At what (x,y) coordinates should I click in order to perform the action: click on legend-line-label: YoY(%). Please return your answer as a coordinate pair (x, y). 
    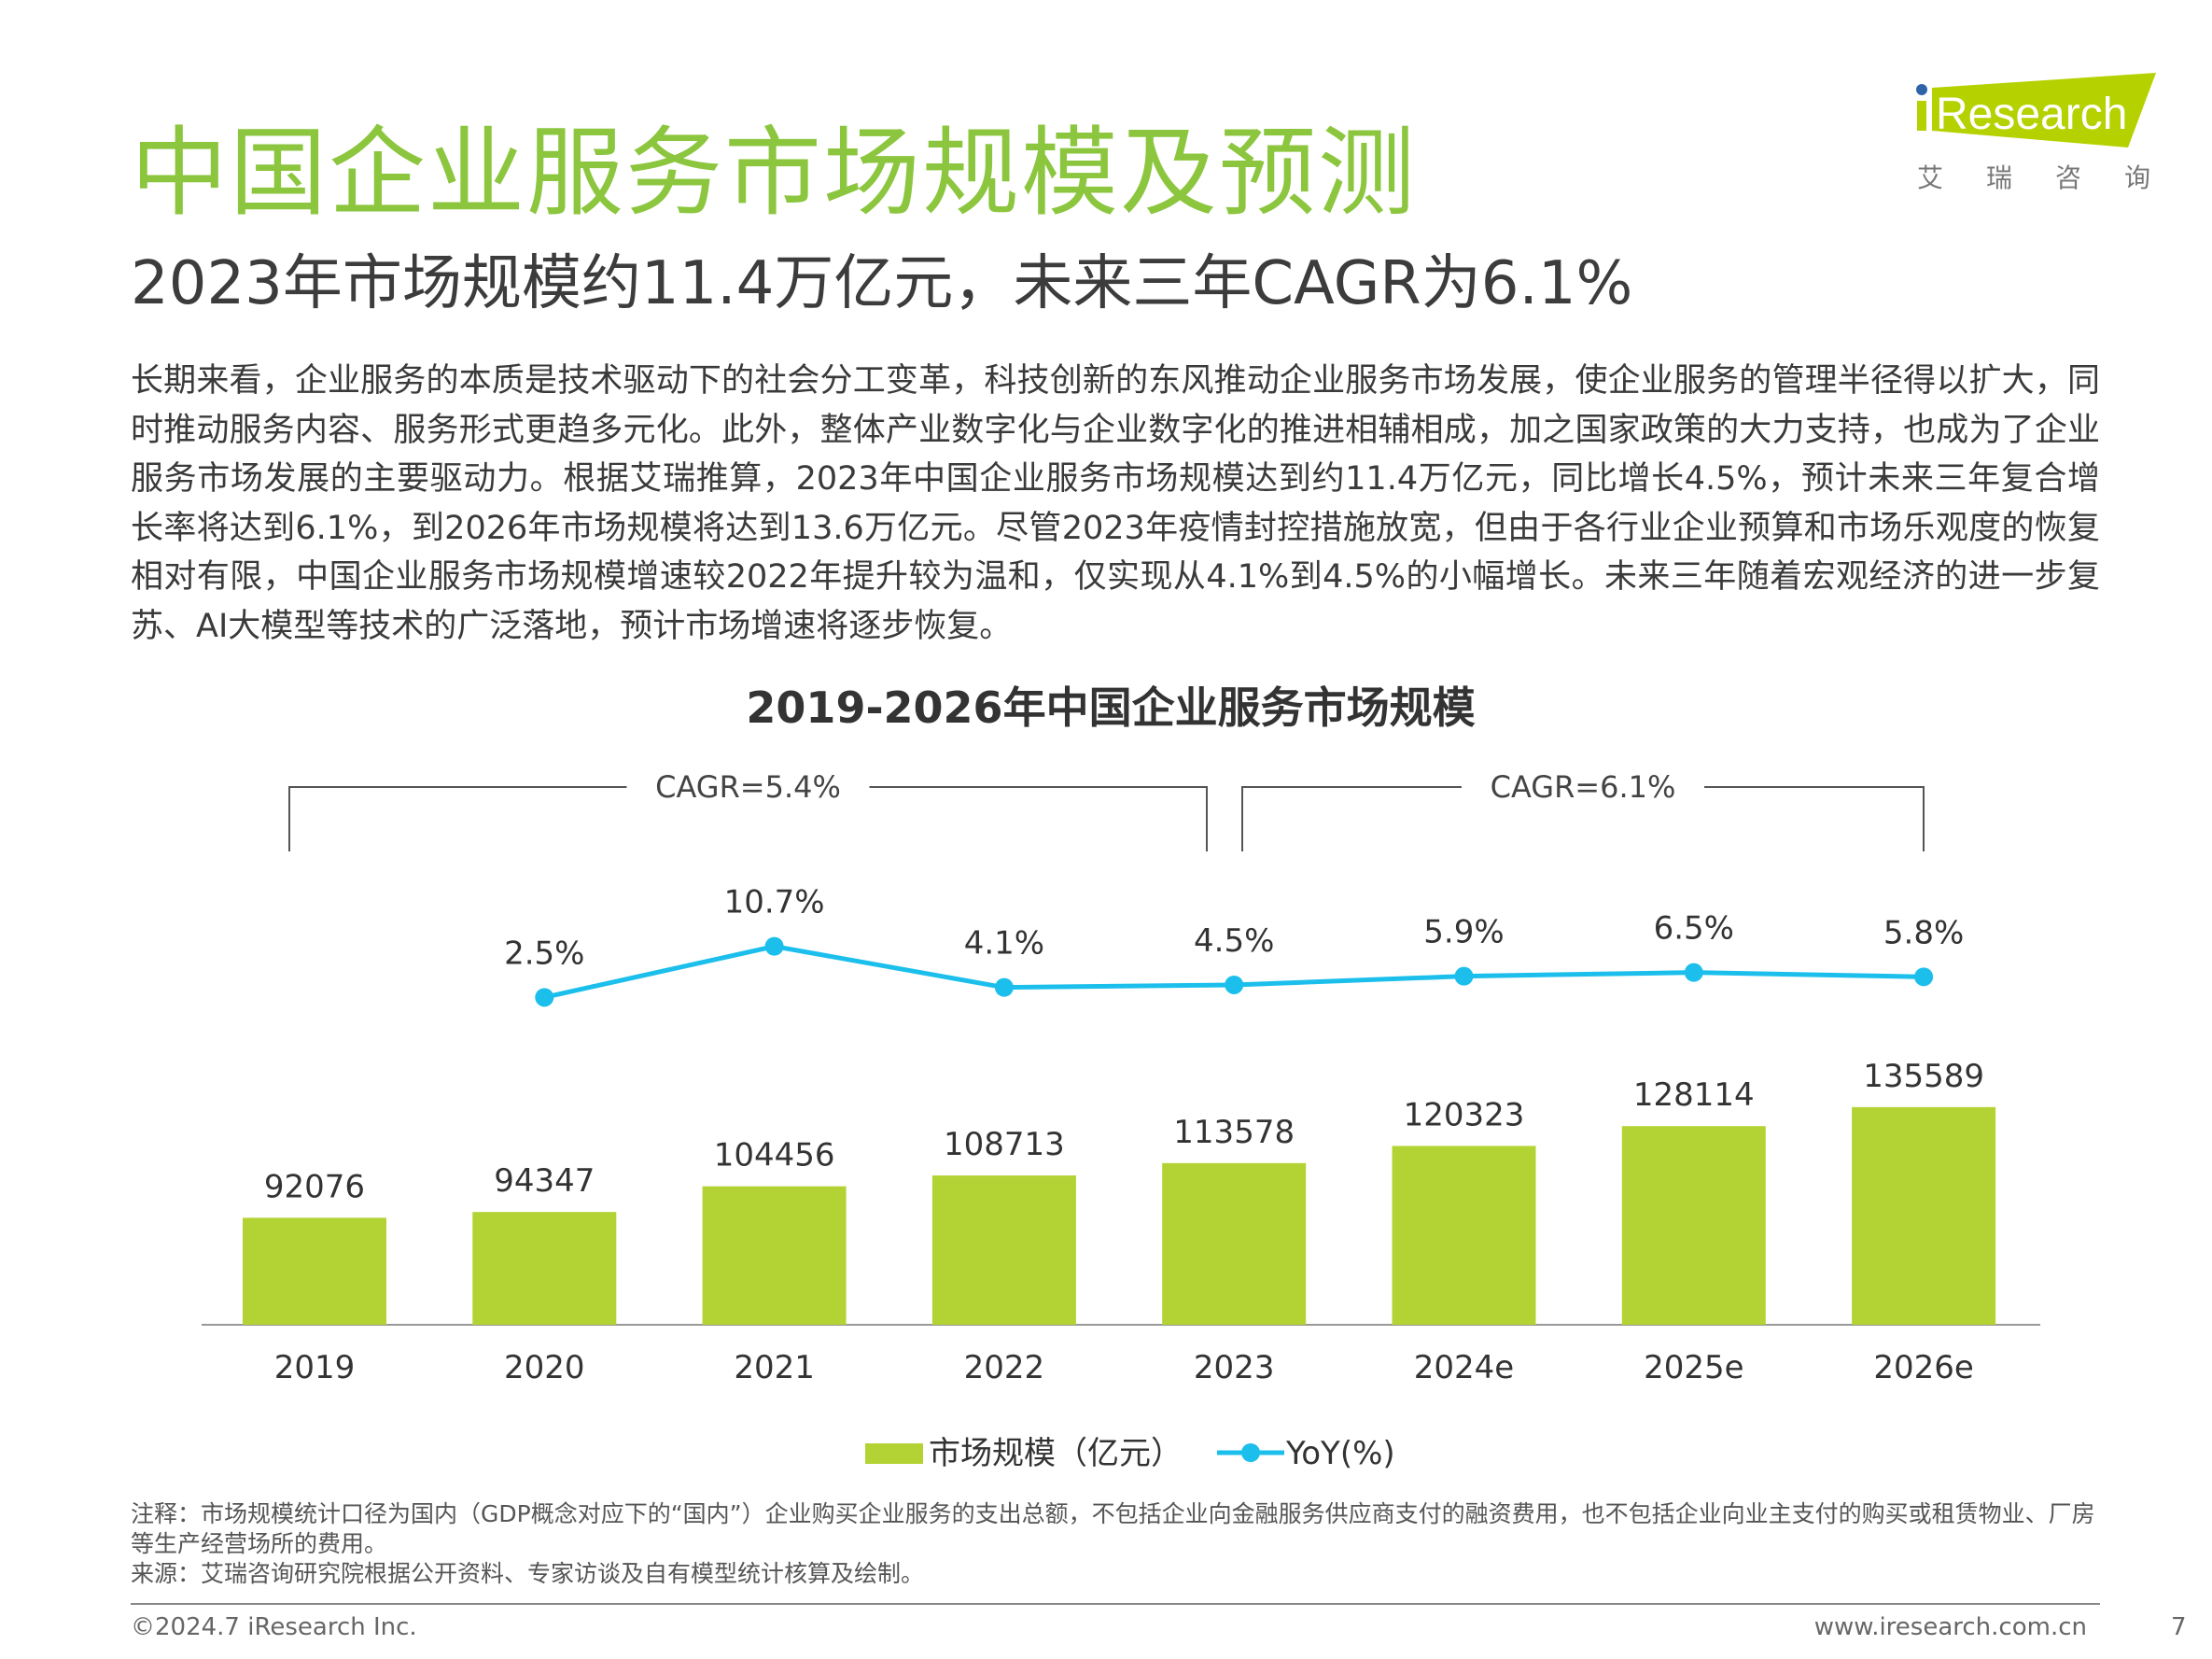
    Looking at the image, I should click on (1340, 1453).